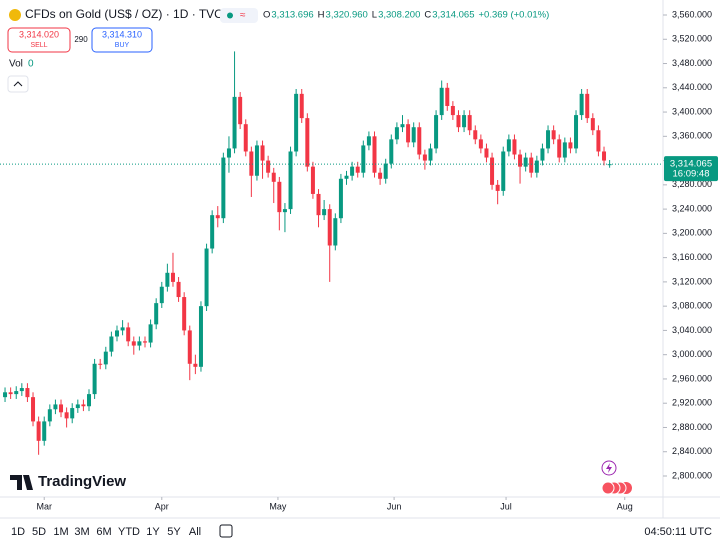 This screenshot has width=720, height=547. What do you see at coordinates (243, 15) in the screenshot?
I see `status-icon: ≈` at bounding box center [243, 15].